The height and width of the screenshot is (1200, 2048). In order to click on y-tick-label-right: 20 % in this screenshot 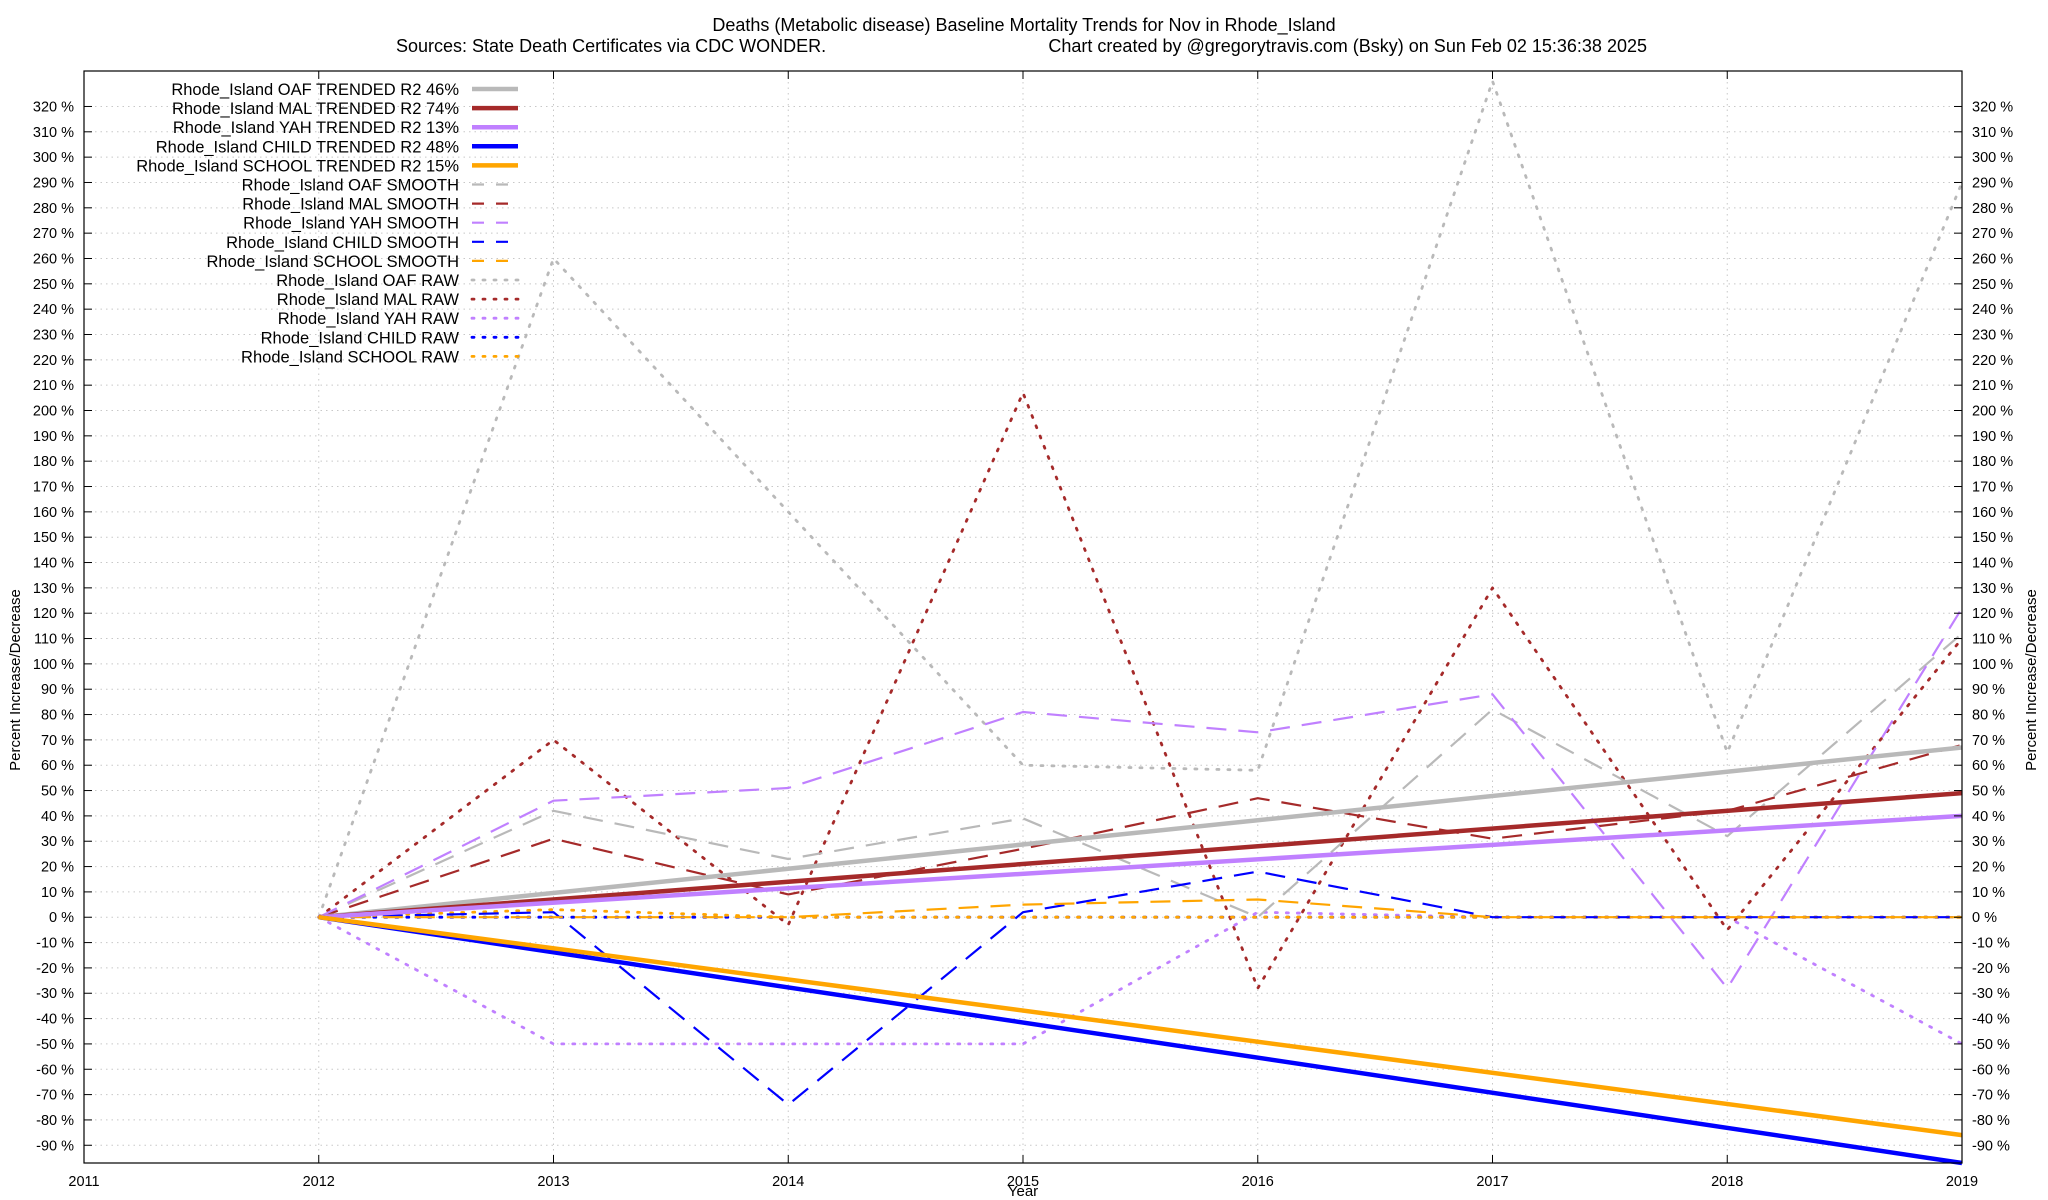, I will do `click(1988, 868)`.